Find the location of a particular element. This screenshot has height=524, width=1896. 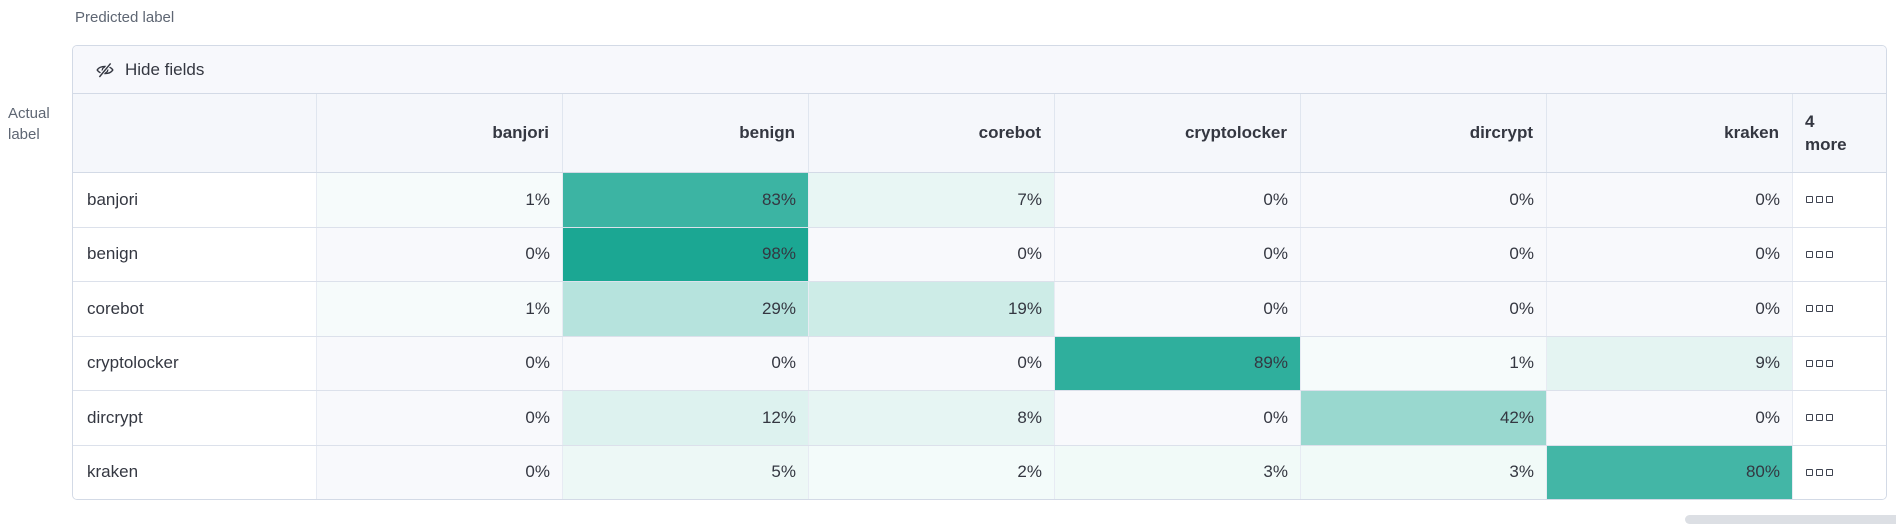

matrix-cell: 42% is located at coordinates (1424, 418).